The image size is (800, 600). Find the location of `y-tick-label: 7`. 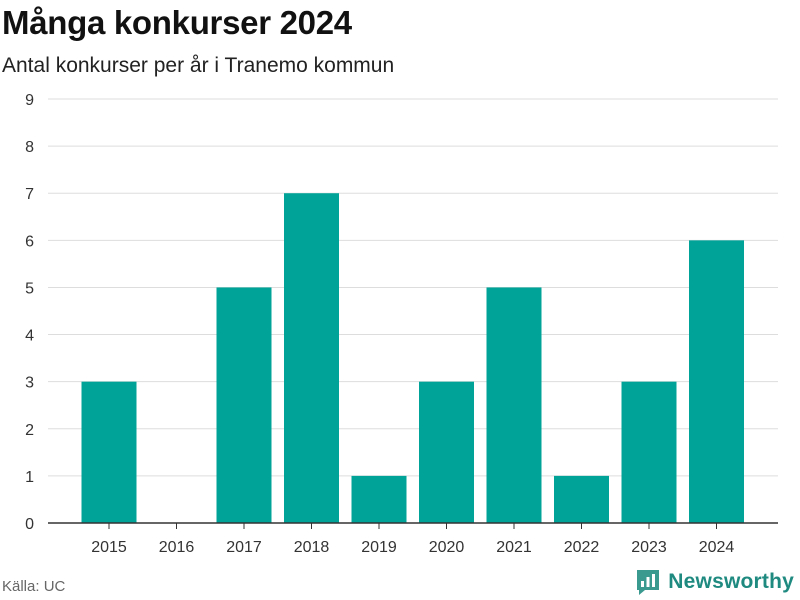

y-tick-label: 7 is located at coordinates (29, 194).